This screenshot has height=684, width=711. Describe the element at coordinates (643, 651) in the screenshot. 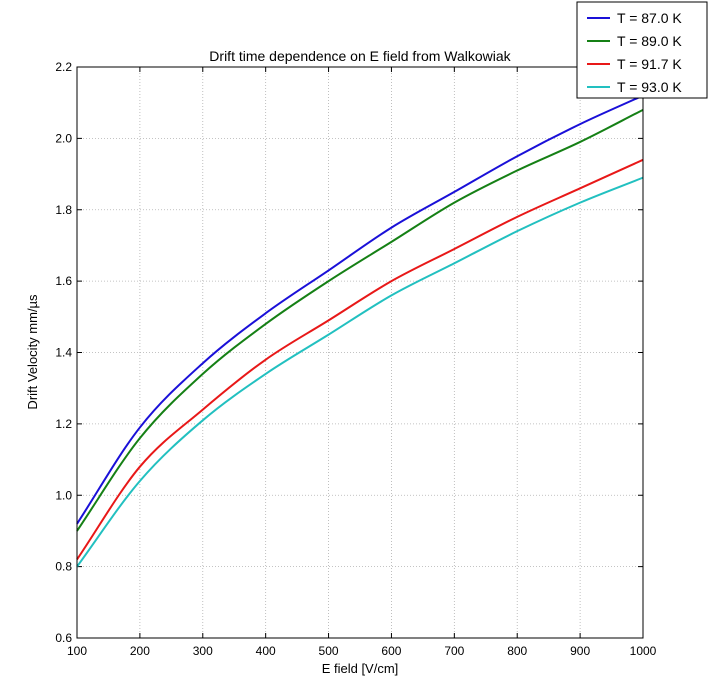

I see `x-tick-label: 1000` at that location.